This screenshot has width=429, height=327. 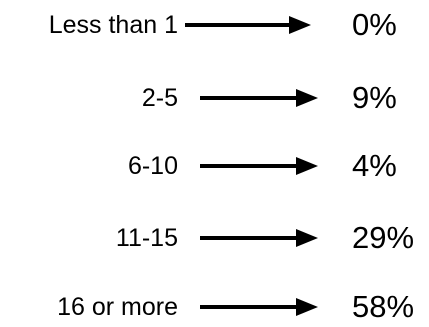 I want to click on row-label: 2-5, so click(x=159, y=98).